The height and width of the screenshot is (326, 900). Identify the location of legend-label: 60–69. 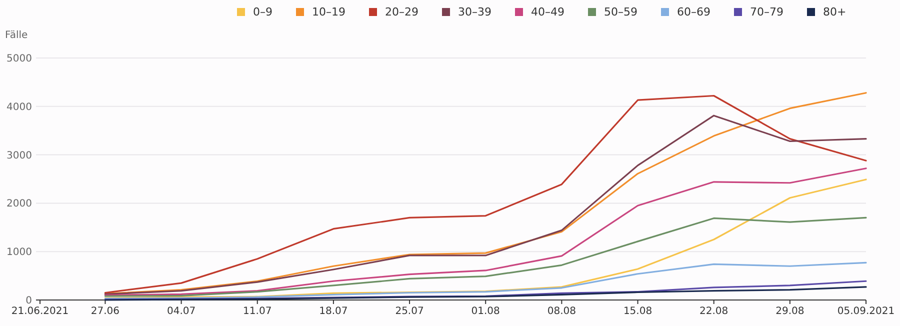
(693, 12).